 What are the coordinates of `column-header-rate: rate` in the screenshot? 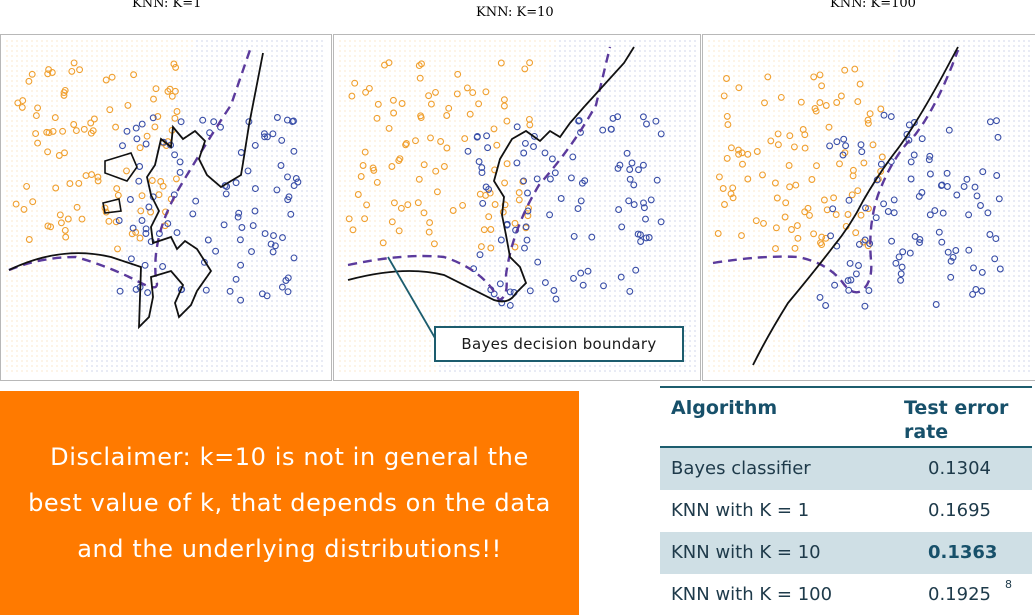 It's located at (926, 432).